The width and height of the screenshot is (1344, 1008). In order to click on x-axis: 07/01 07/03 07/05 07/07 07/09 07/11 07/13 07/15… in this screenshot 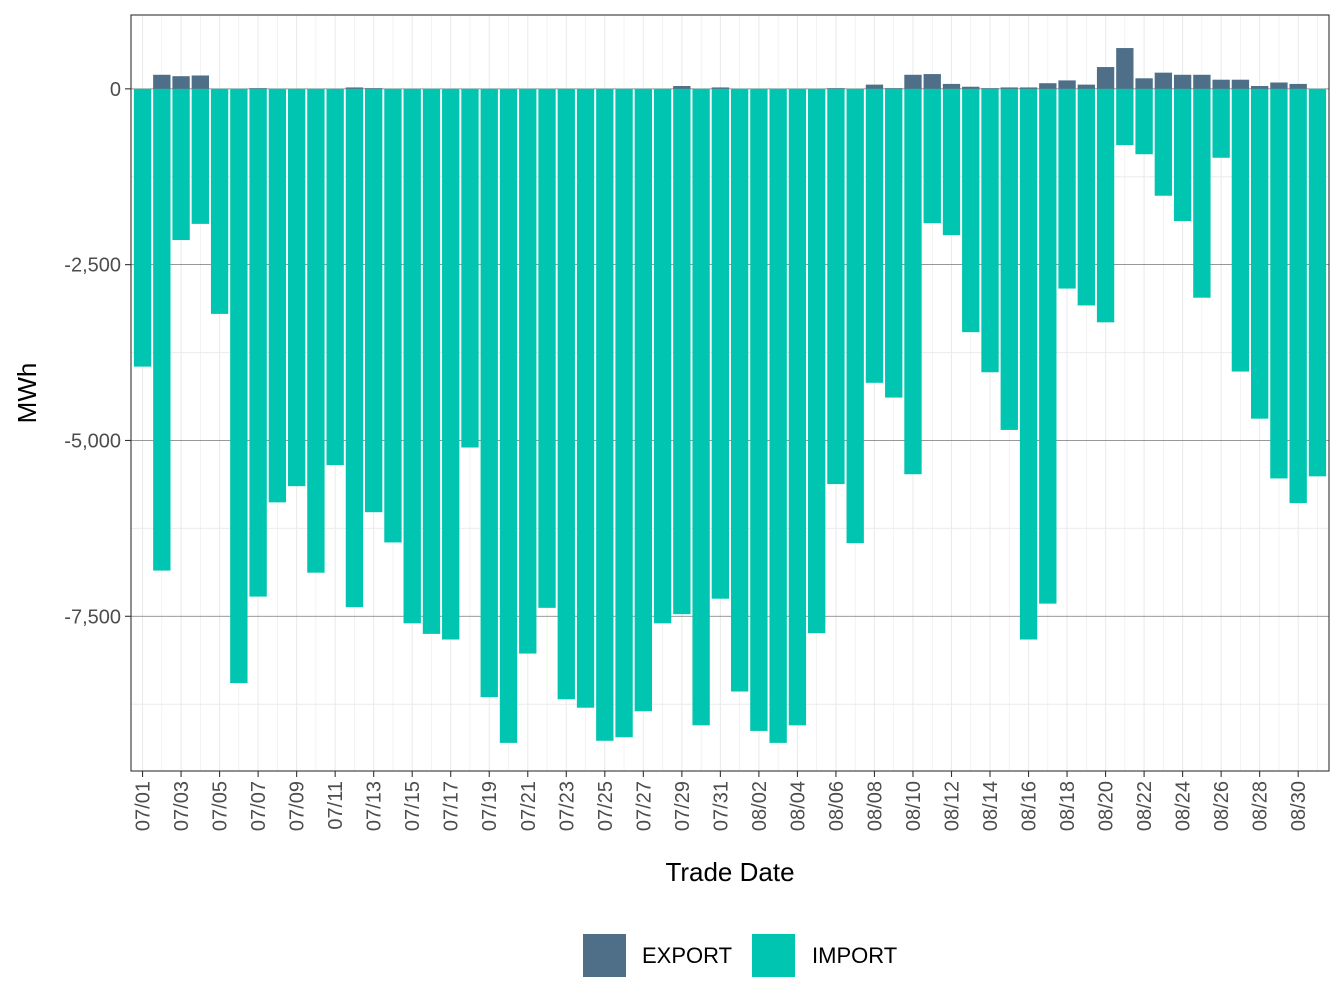, I will do `click(721, 801)`.